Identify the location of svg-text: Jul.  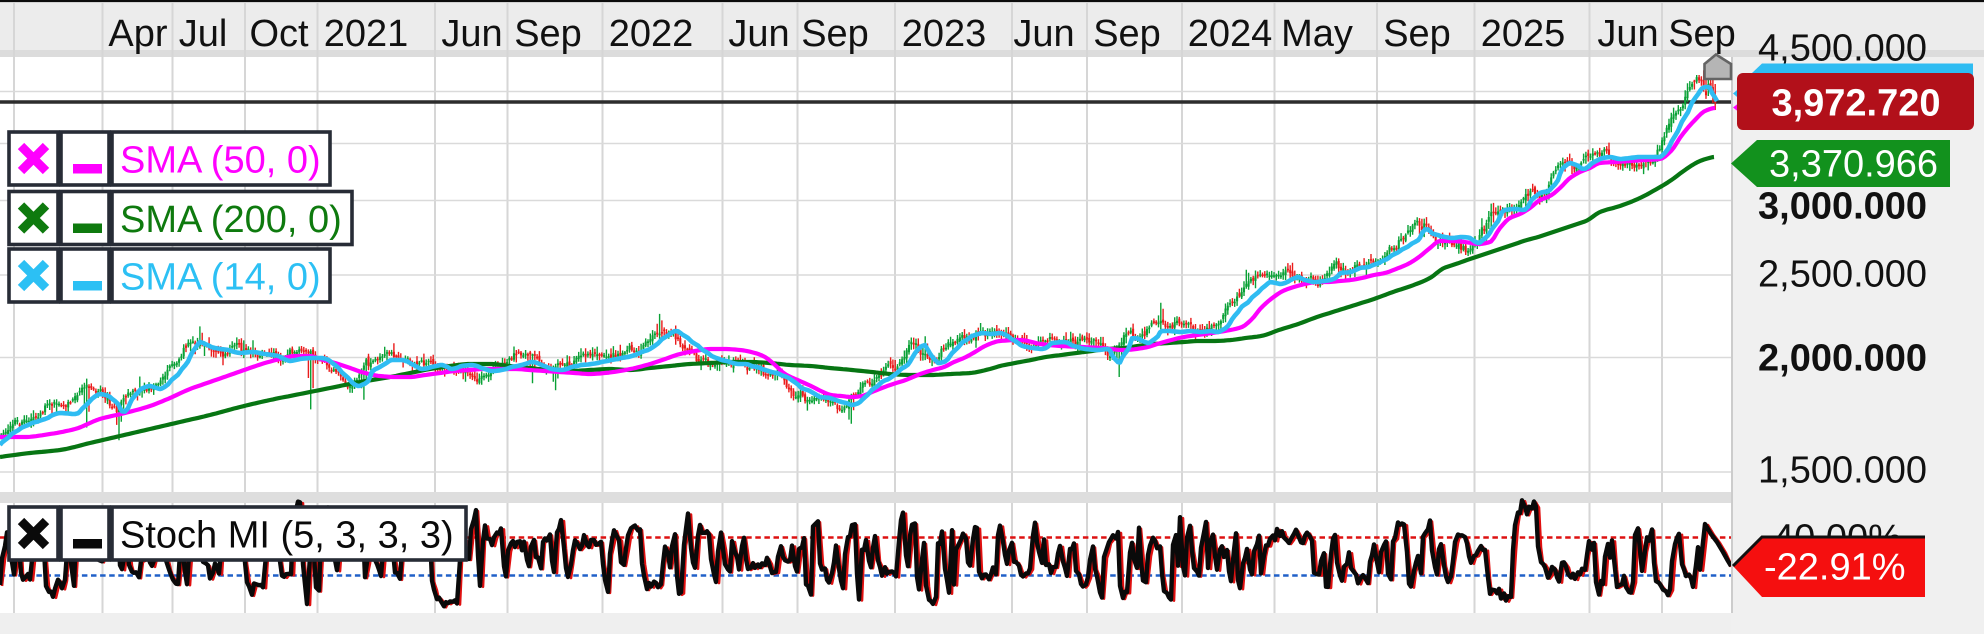
(203, 34).